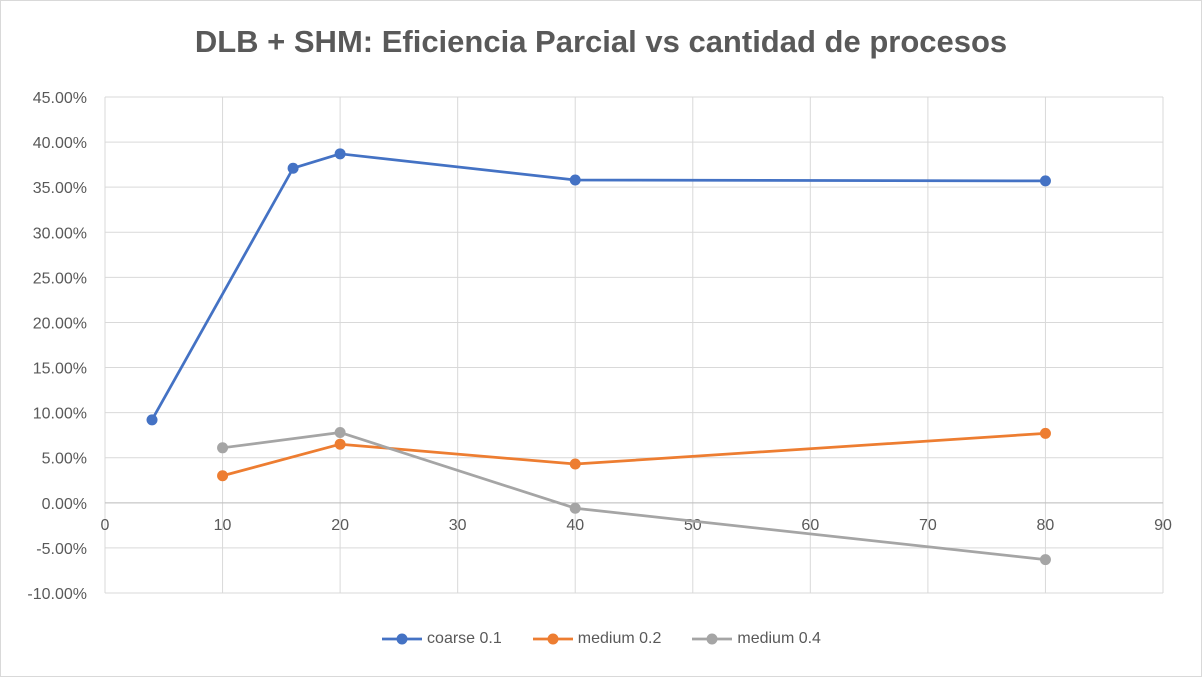  Describe the element at coordinates (340, 525) in the screenshot. I see `x-tick-label: 20` at that location.